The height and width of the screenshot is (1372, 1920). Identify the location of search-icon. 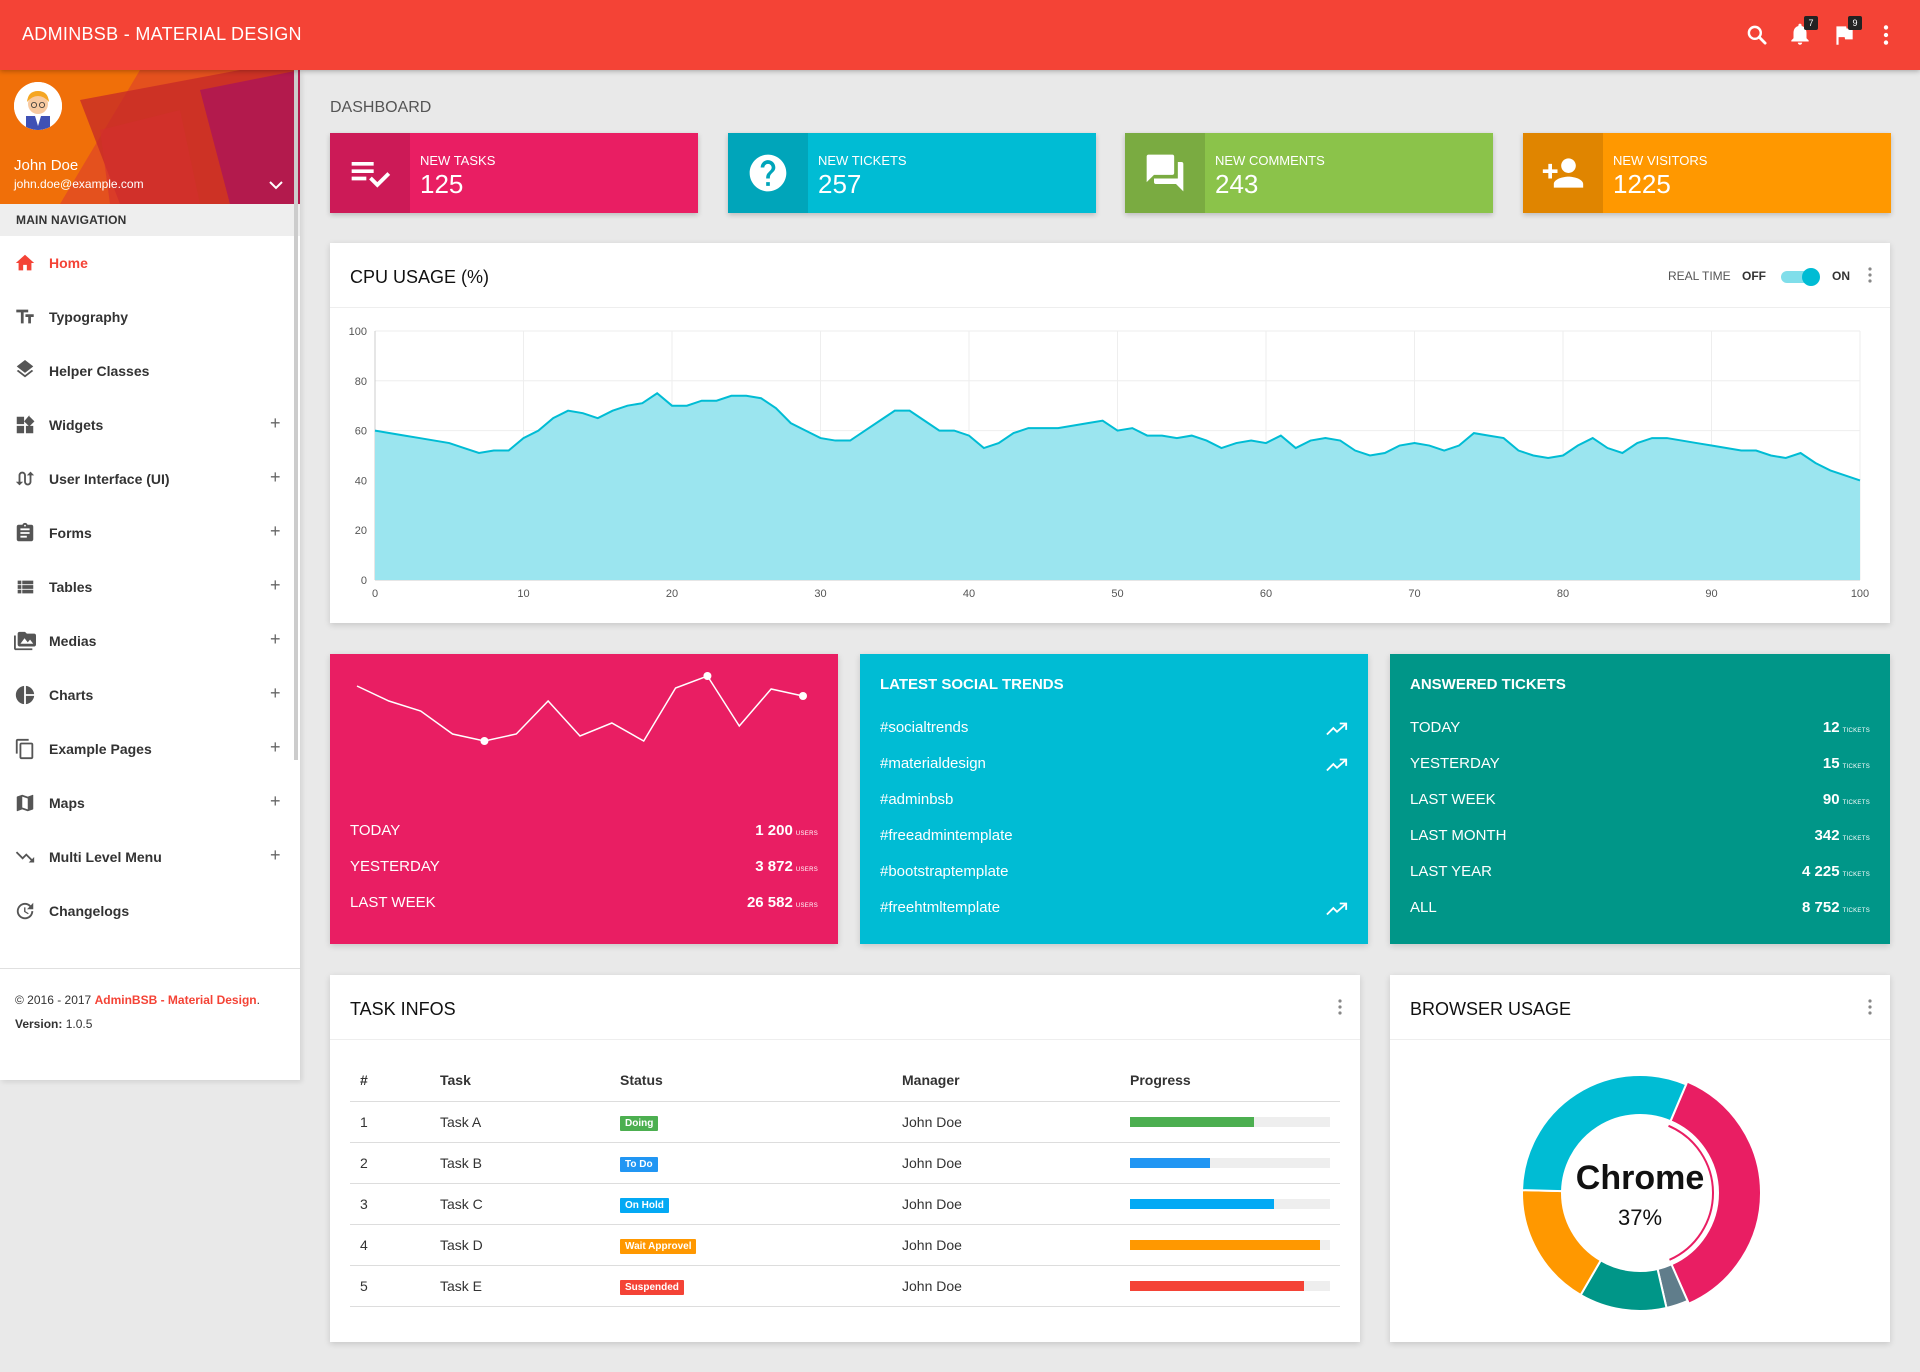
(1757, 35).